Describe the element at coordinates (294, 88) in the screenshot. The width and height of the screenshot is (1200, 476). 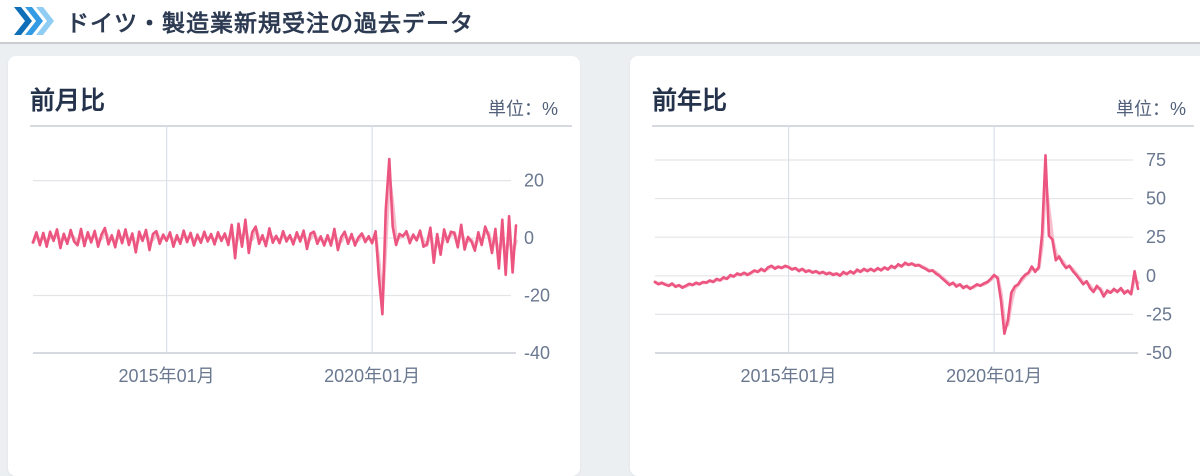
I see `panel-head: 前月比 単位：%` at that location.